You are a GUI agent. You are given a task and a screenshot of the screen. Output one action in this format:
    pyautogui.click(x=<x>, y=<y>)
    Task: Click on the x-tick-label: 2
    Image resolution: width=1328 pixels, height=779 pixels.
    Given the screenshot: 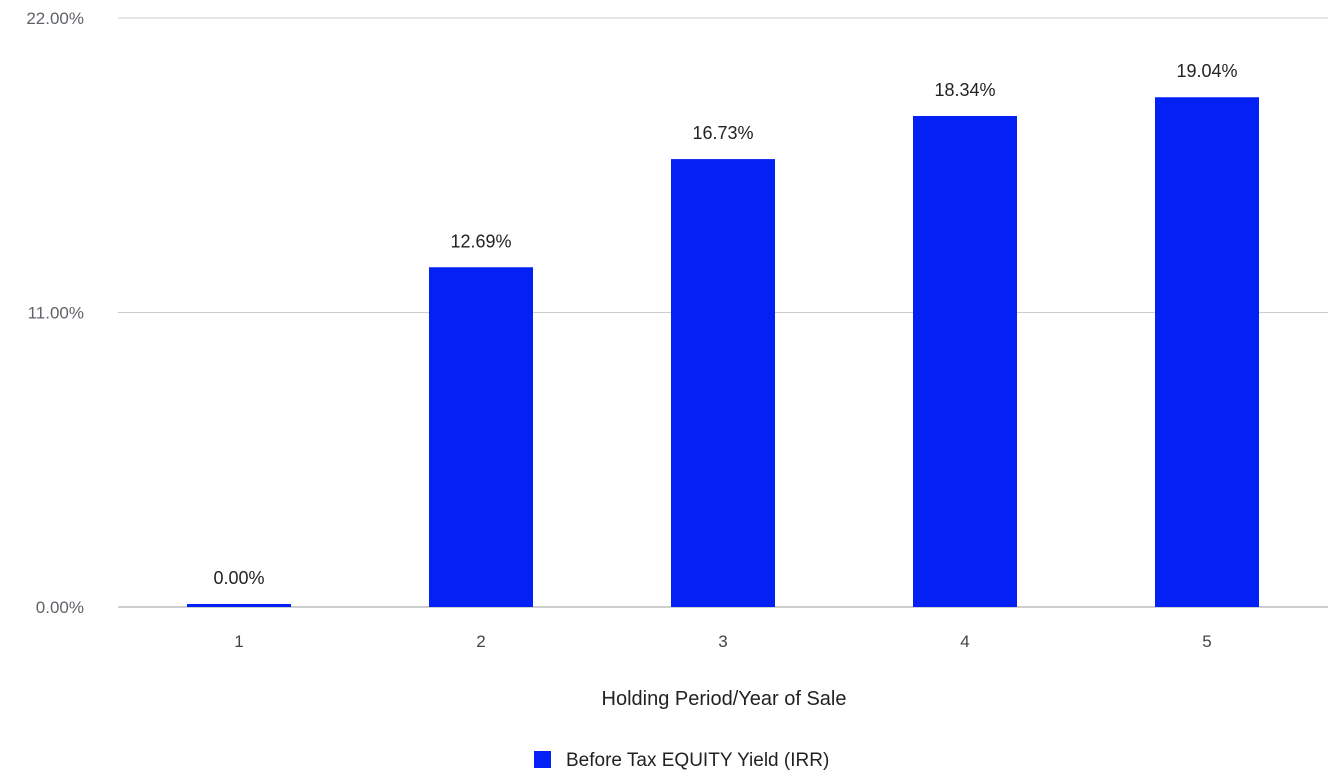 What is the action you would take?
    pyautogui.click(x=480, y=641)
    